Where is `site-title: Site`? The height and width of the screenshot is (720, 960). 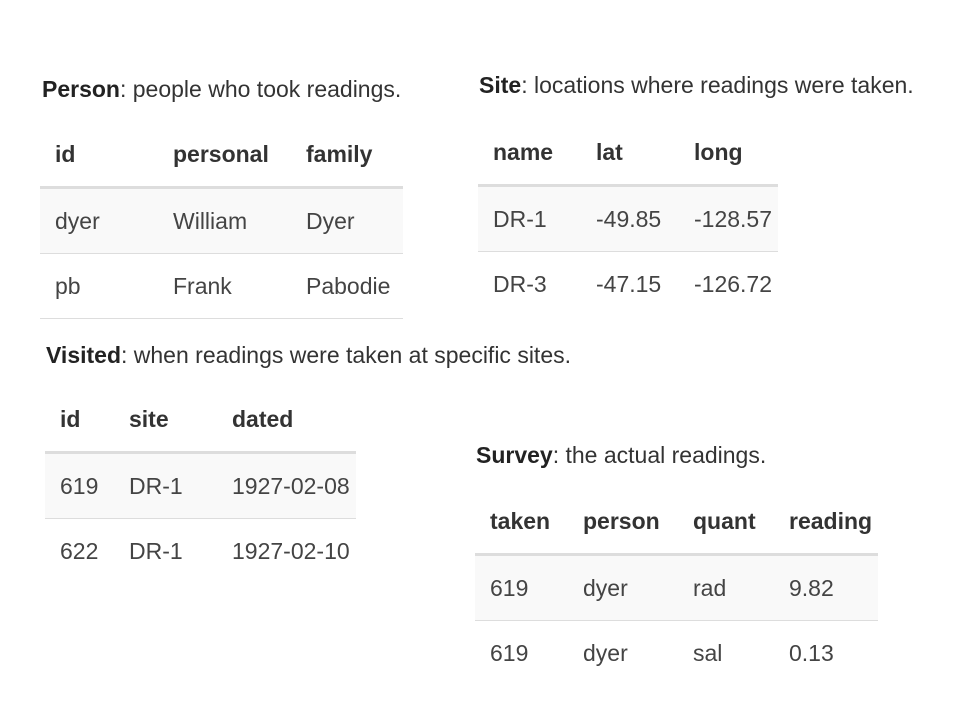
site-title: Site is located at coordinates (500, 85).